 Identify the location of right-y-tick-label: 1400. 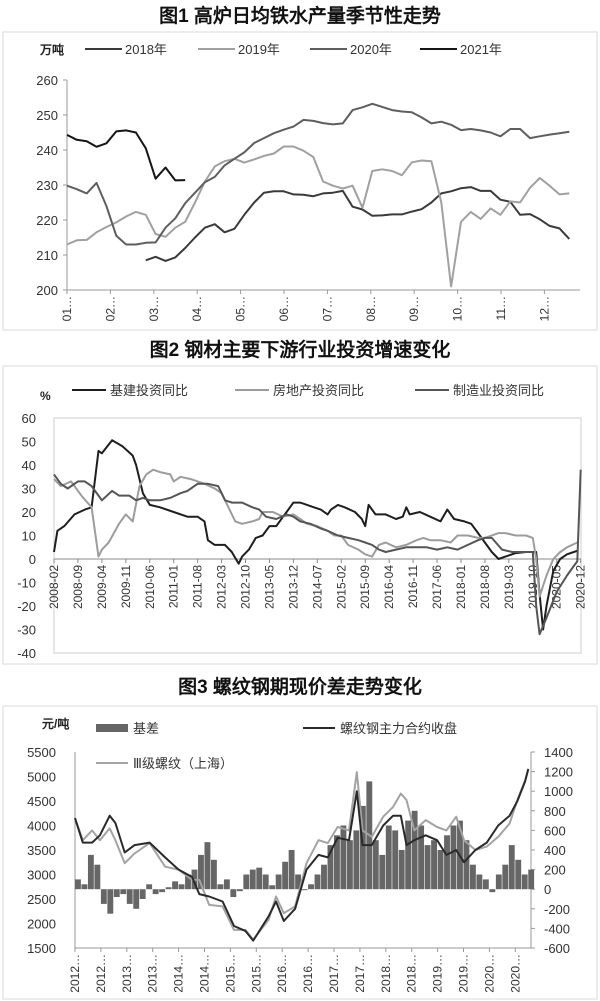
(558, 752).